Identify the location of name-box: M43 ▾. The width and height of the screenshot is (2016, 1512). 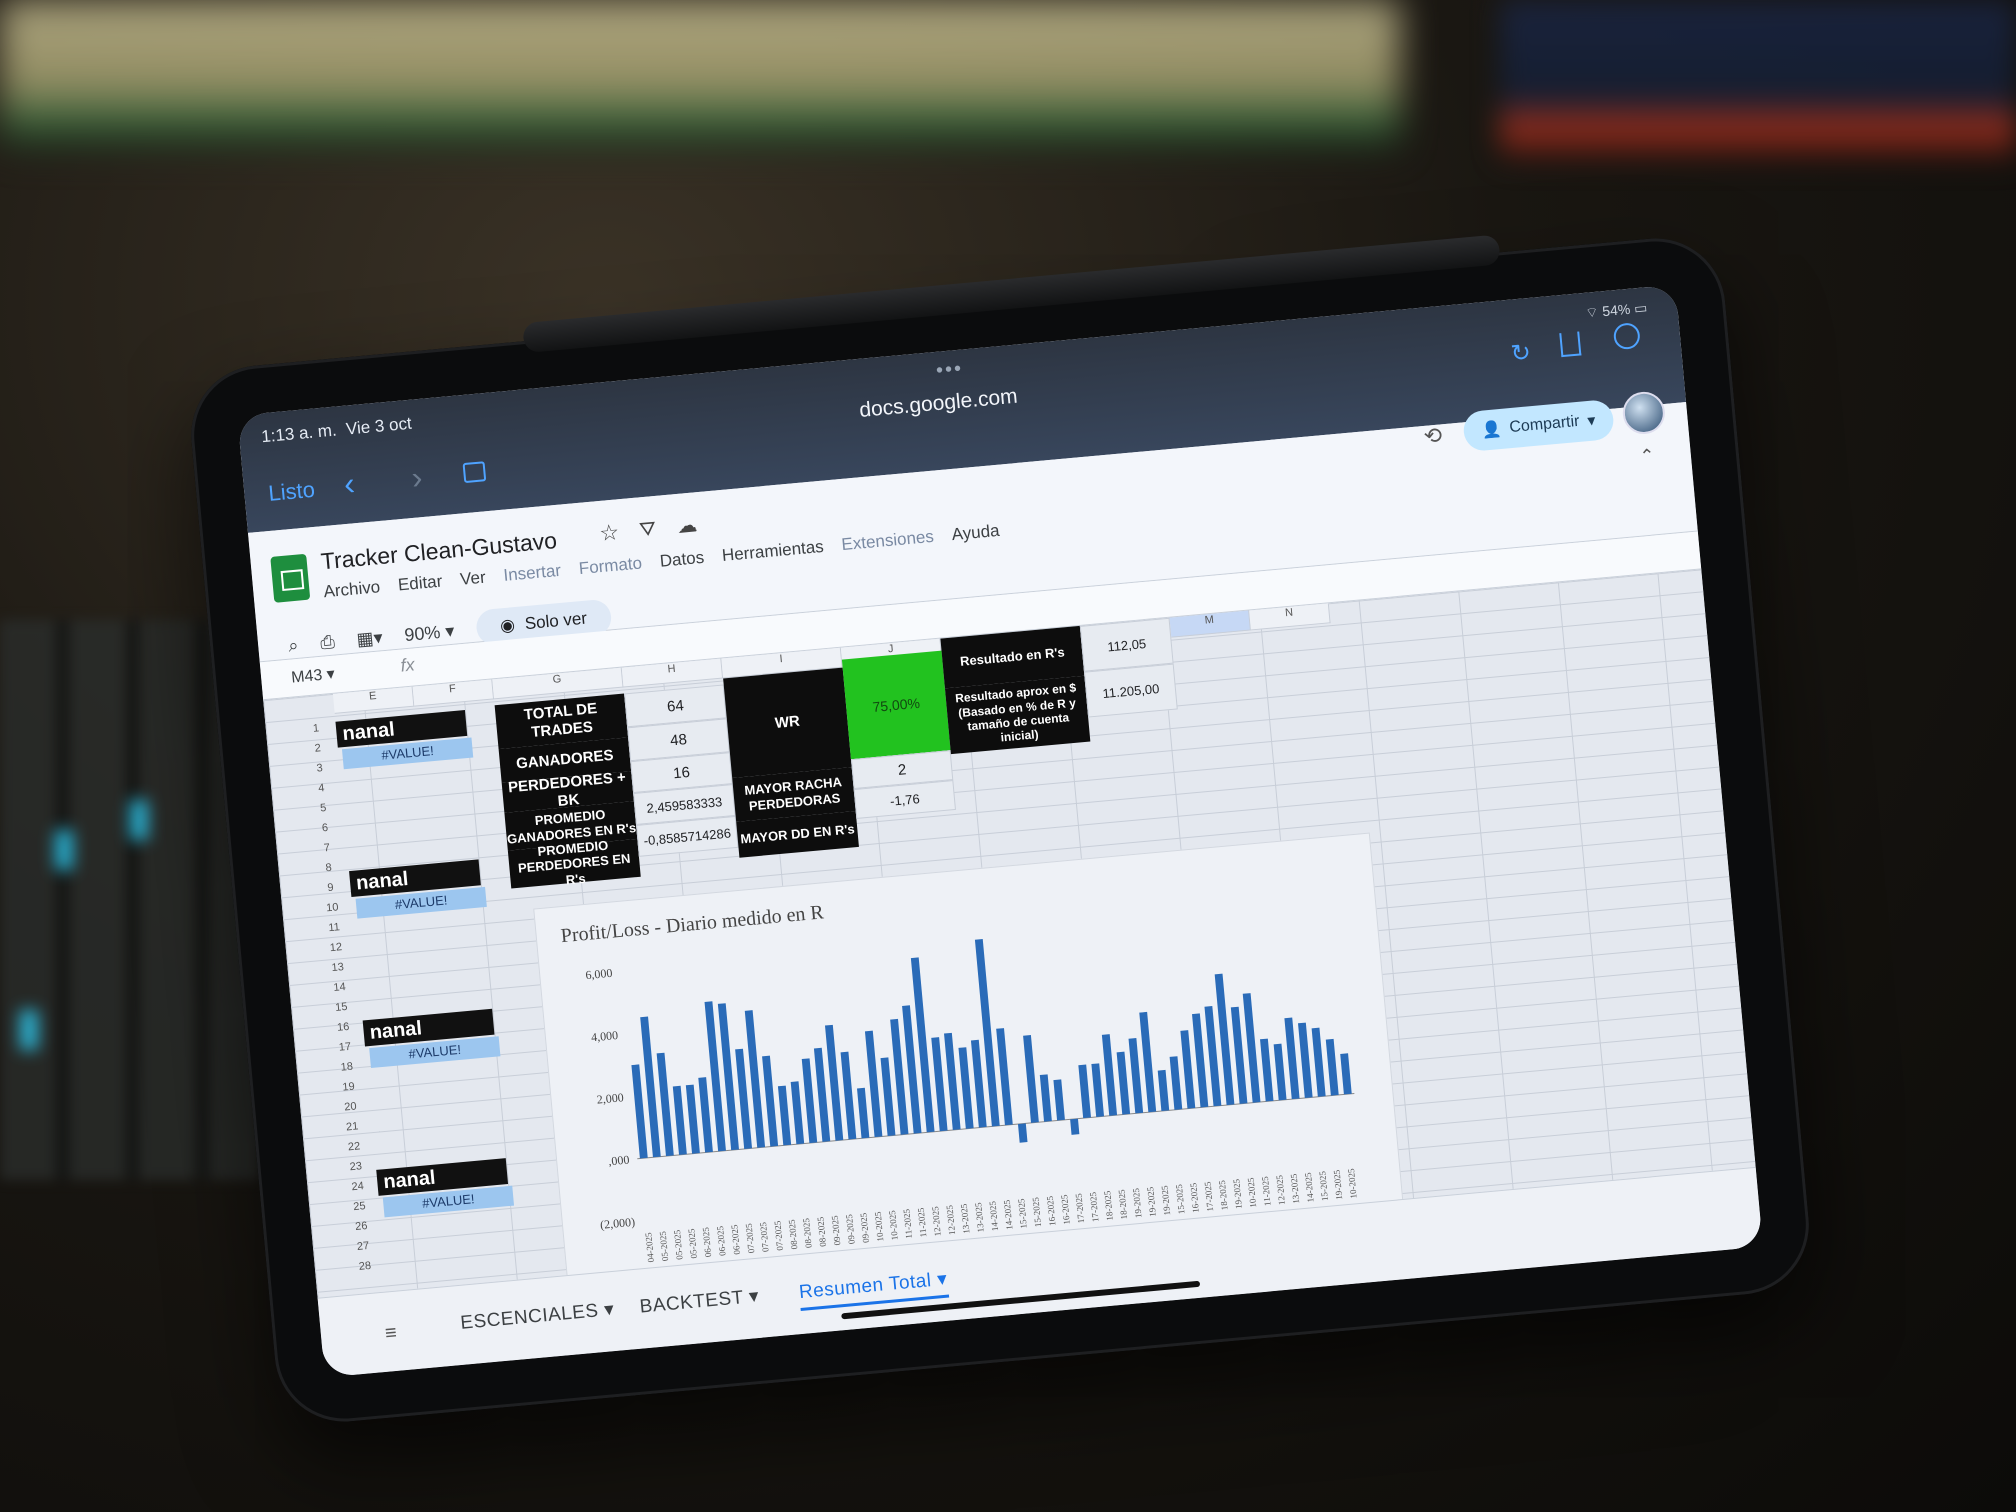
(313, 676).